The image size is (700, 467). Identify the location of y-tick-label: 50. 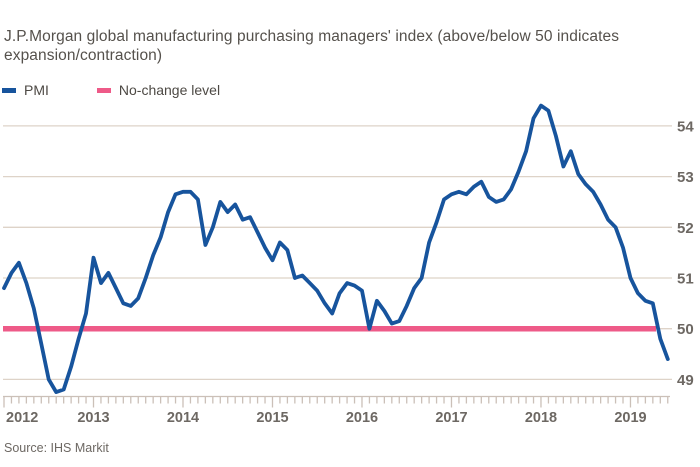
(685, 329).